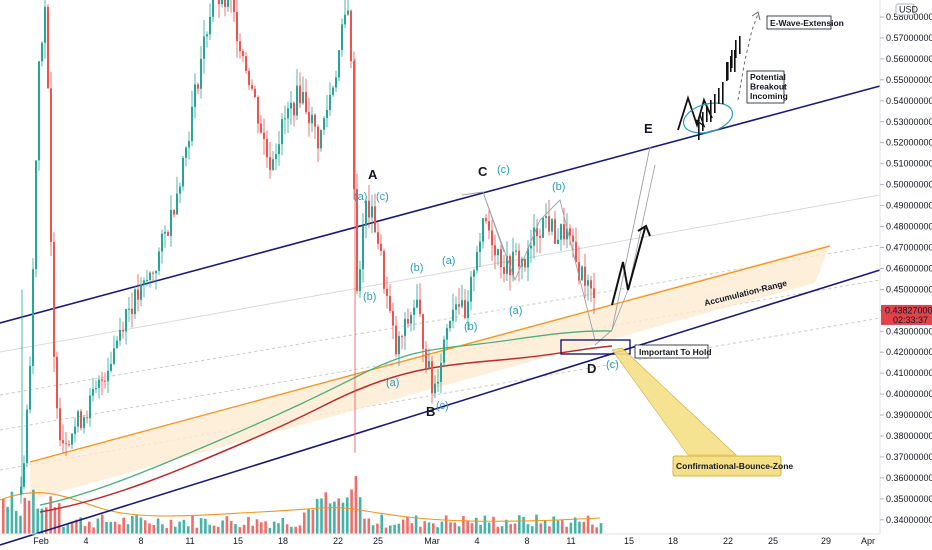 The height and width of the screenshot is (550, 932). Describe the element at coordinates (369, 297) in the screenshot. I see `wave-minor-label: (b)` at that location.